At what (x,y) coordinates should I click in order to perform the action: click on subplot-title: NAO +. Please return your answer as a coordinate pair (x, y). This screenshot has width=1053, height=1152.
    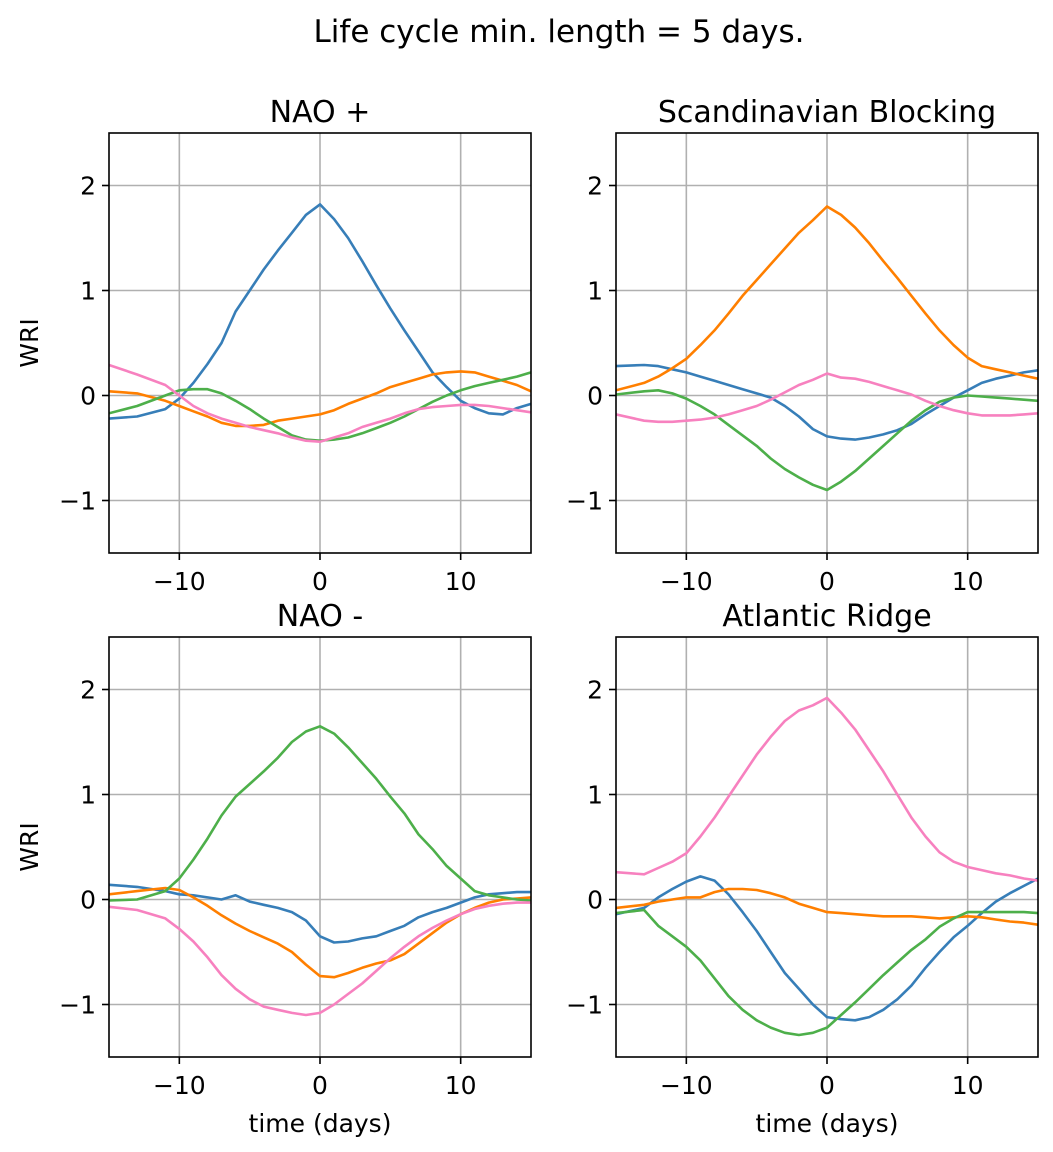
    Looking at the image, I should click on (320, 112).